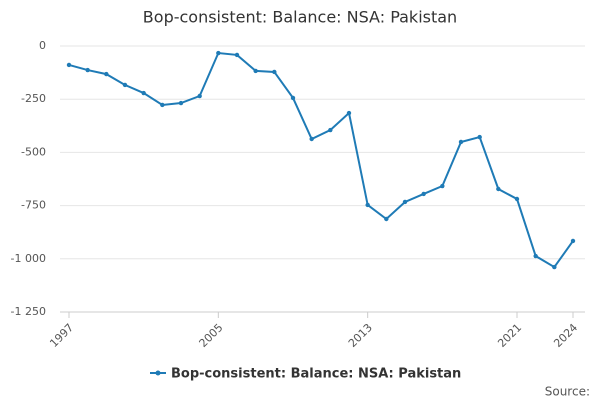 Image resolution: width=600 pixels, height=400 pixels. I want to click on legend-marker, so click(158, 373).